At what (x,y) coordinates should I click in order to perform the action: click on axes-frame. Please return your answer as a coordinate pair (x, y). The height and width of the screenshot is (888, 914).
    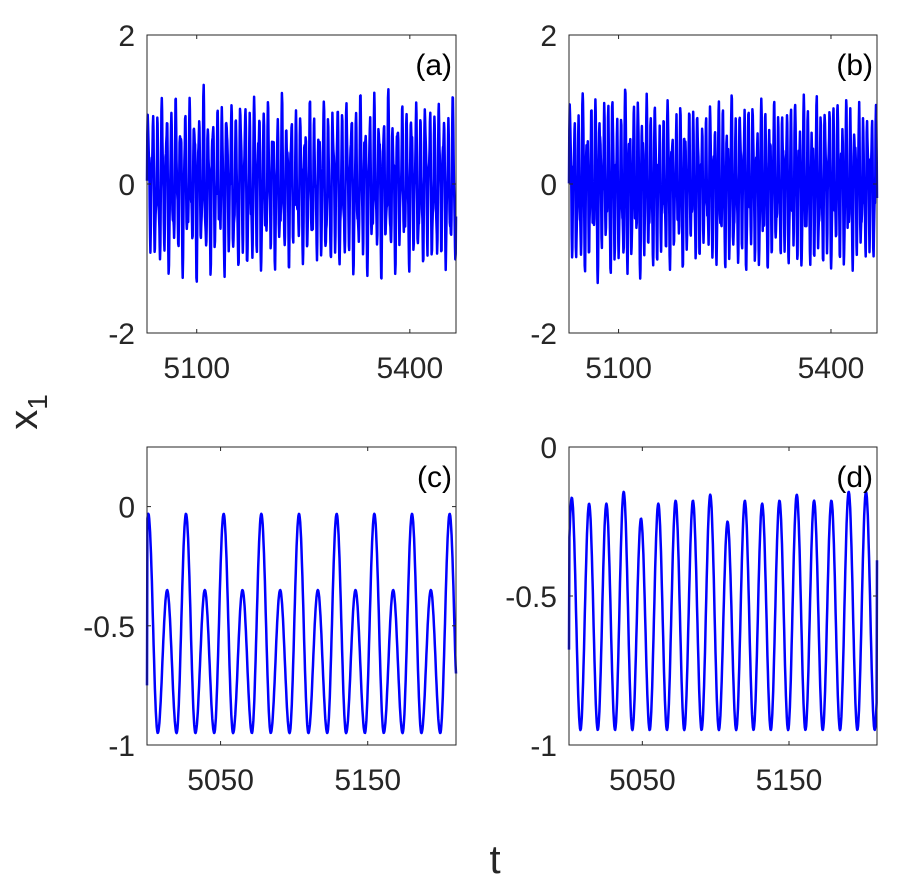
    Looking at the image, I should click on (301, 596).